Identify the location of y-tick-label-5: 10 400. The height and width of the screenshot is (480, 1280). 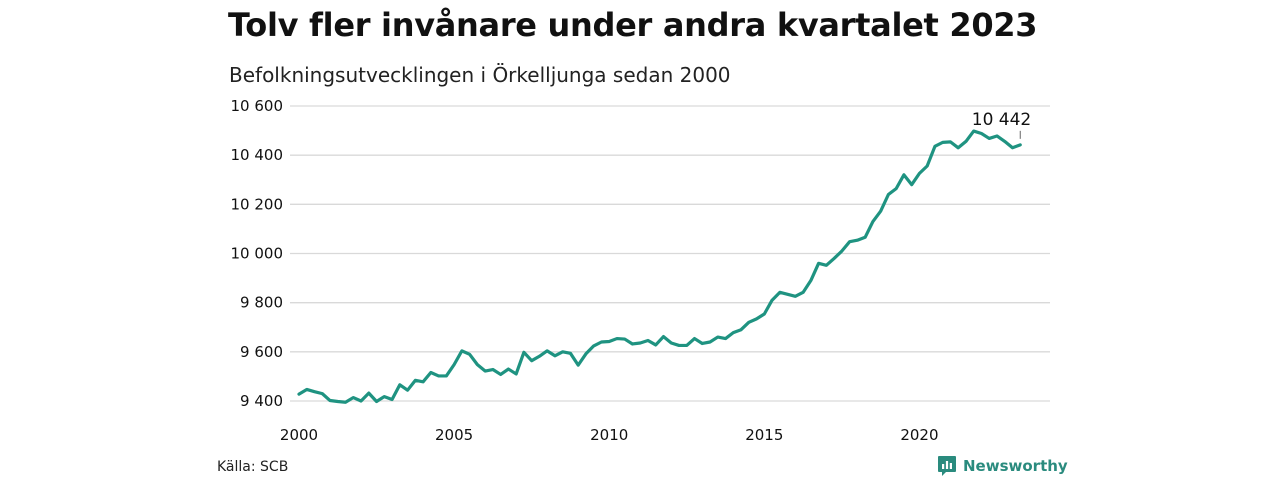
(257, 155).